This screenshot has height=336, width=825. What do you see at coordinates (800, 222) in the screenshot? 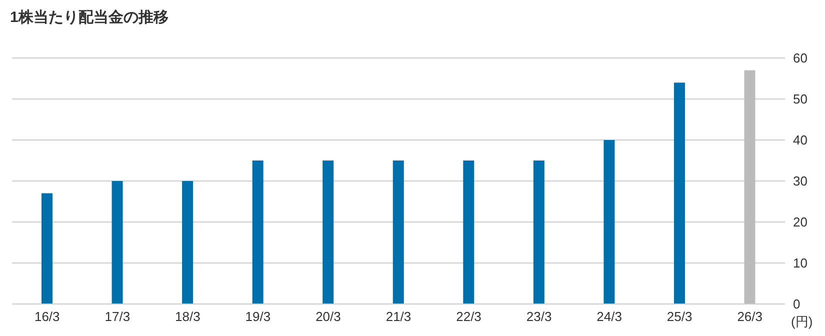
I see `y-tick-label: 20` at bounding box center [800, 222].